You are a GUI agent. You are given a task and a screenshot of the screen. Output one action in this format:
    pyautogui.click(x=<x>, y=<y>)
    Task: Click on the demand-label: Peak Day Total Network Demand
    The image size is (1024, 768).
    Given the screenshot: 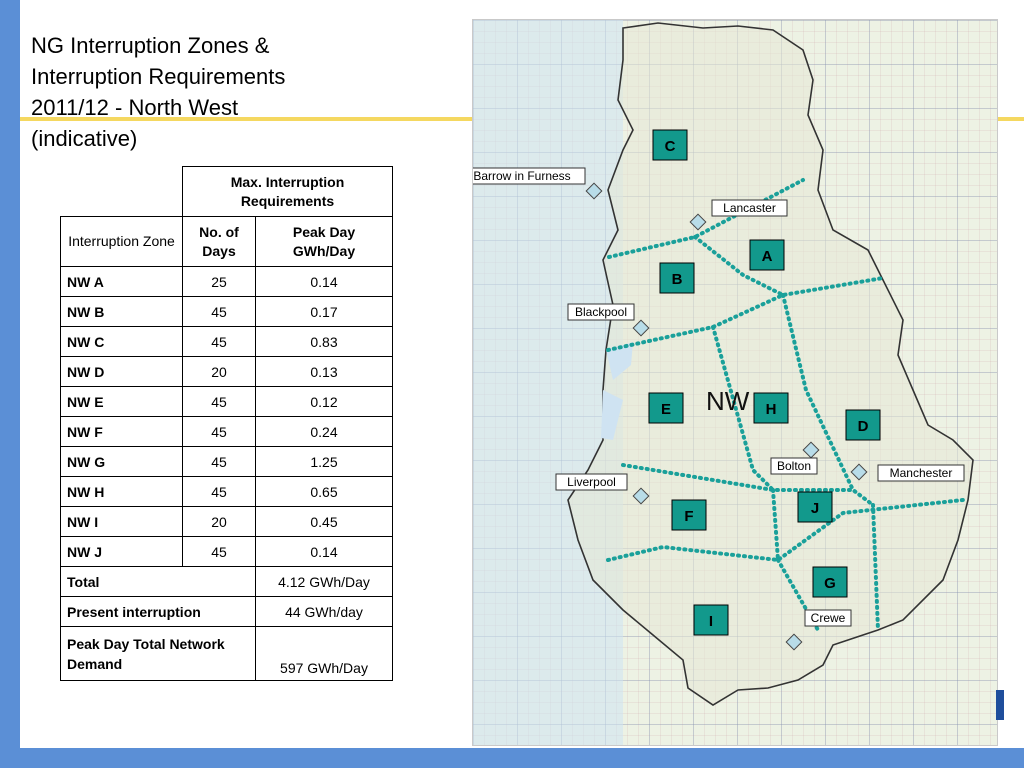 What is the action you would take?
    pyautogui.click(x=158, y=653)
    